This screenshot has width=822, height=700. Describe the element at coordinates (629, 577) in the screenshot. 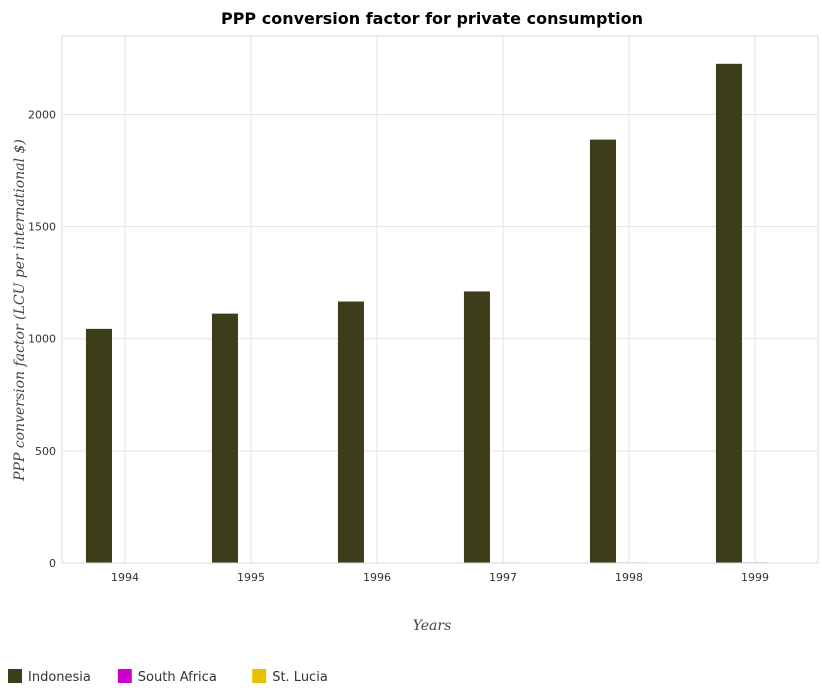

I see `x-tick-label: 1998` at that location.